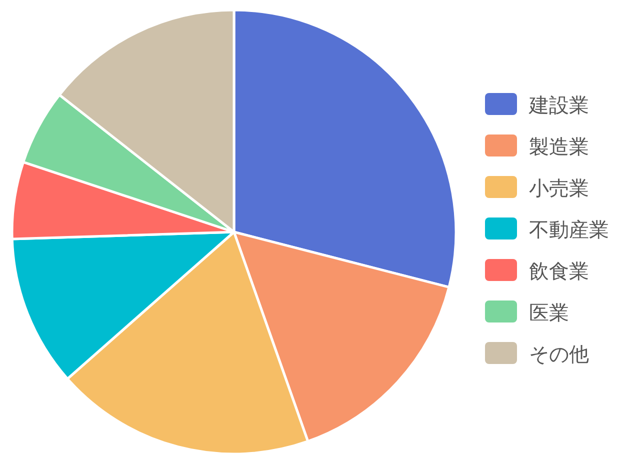 The height and width of the screenshot is (465, 640). Describe the element at coordinates (569, 230) in the screenshot. I see `legend-label: 不動産業` at that location.